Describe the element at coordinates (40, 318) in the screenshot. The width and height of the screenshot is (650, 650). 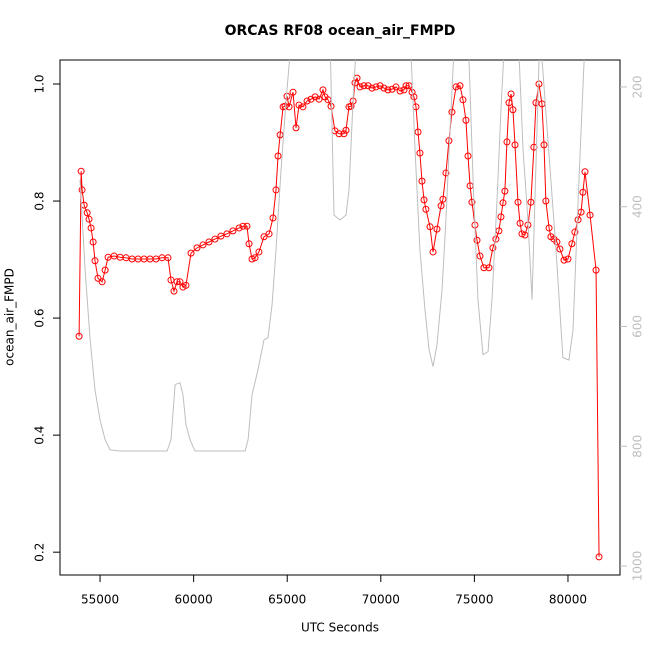
I see `y-tick-label: 0.6` at that location.